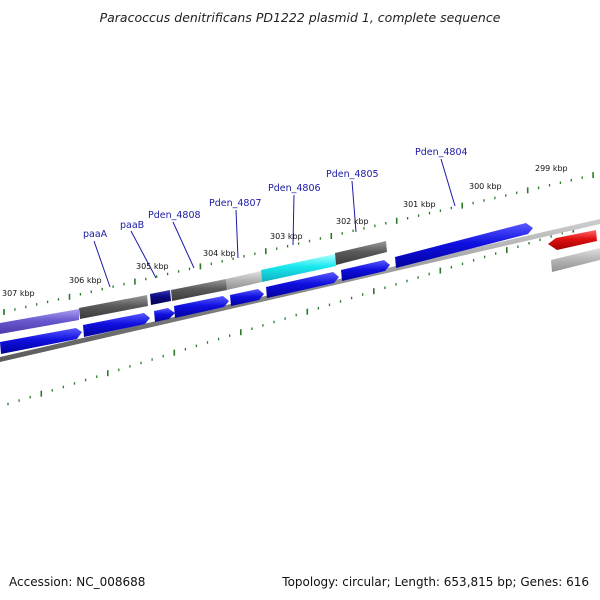 This screenshot has height=600, width=600. I want to click on gene-label-pden-4808: Pden_4808, so click(174, 215).